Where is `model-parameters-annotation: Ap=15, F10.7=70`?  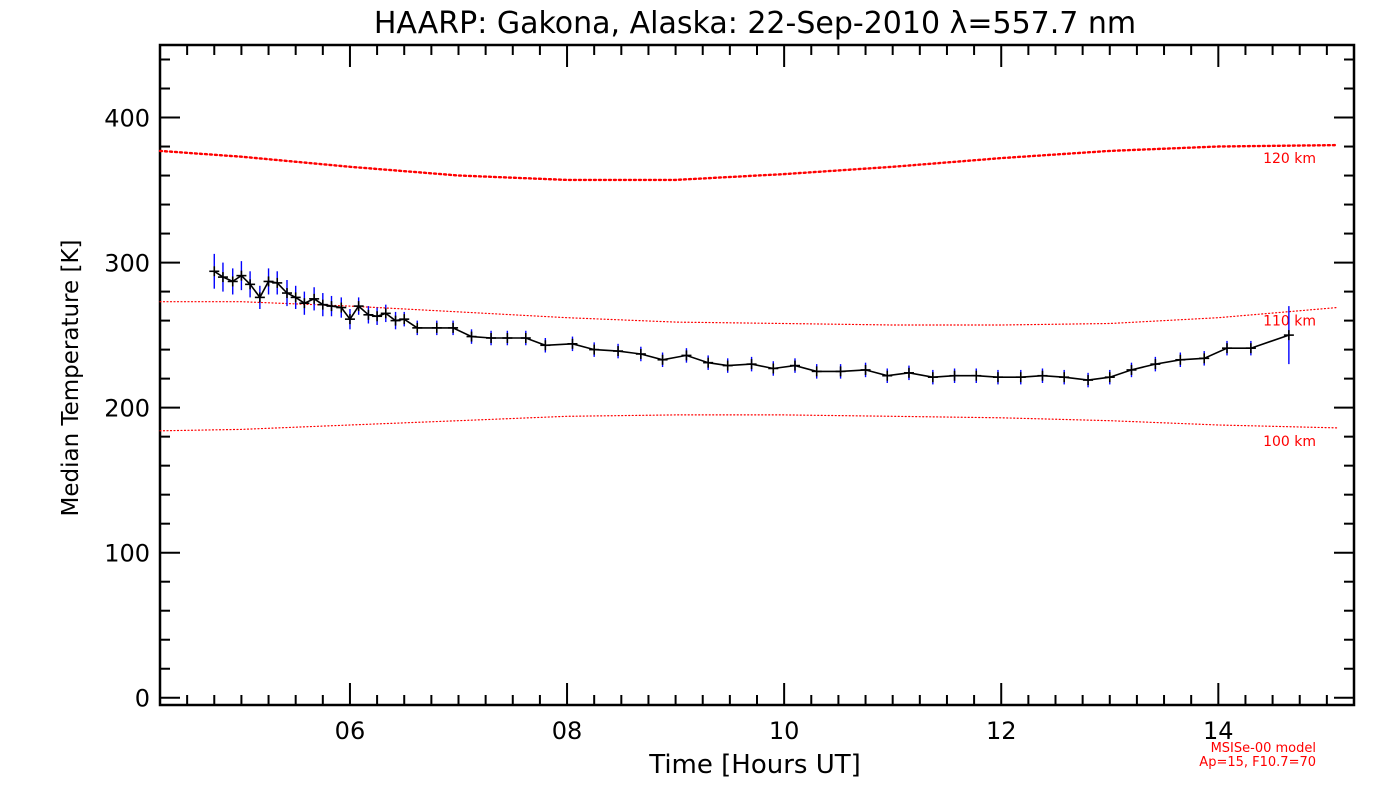
model-parameters-annotation: Ap=15, F10.7=70 is located at coordinates (1257, 762).